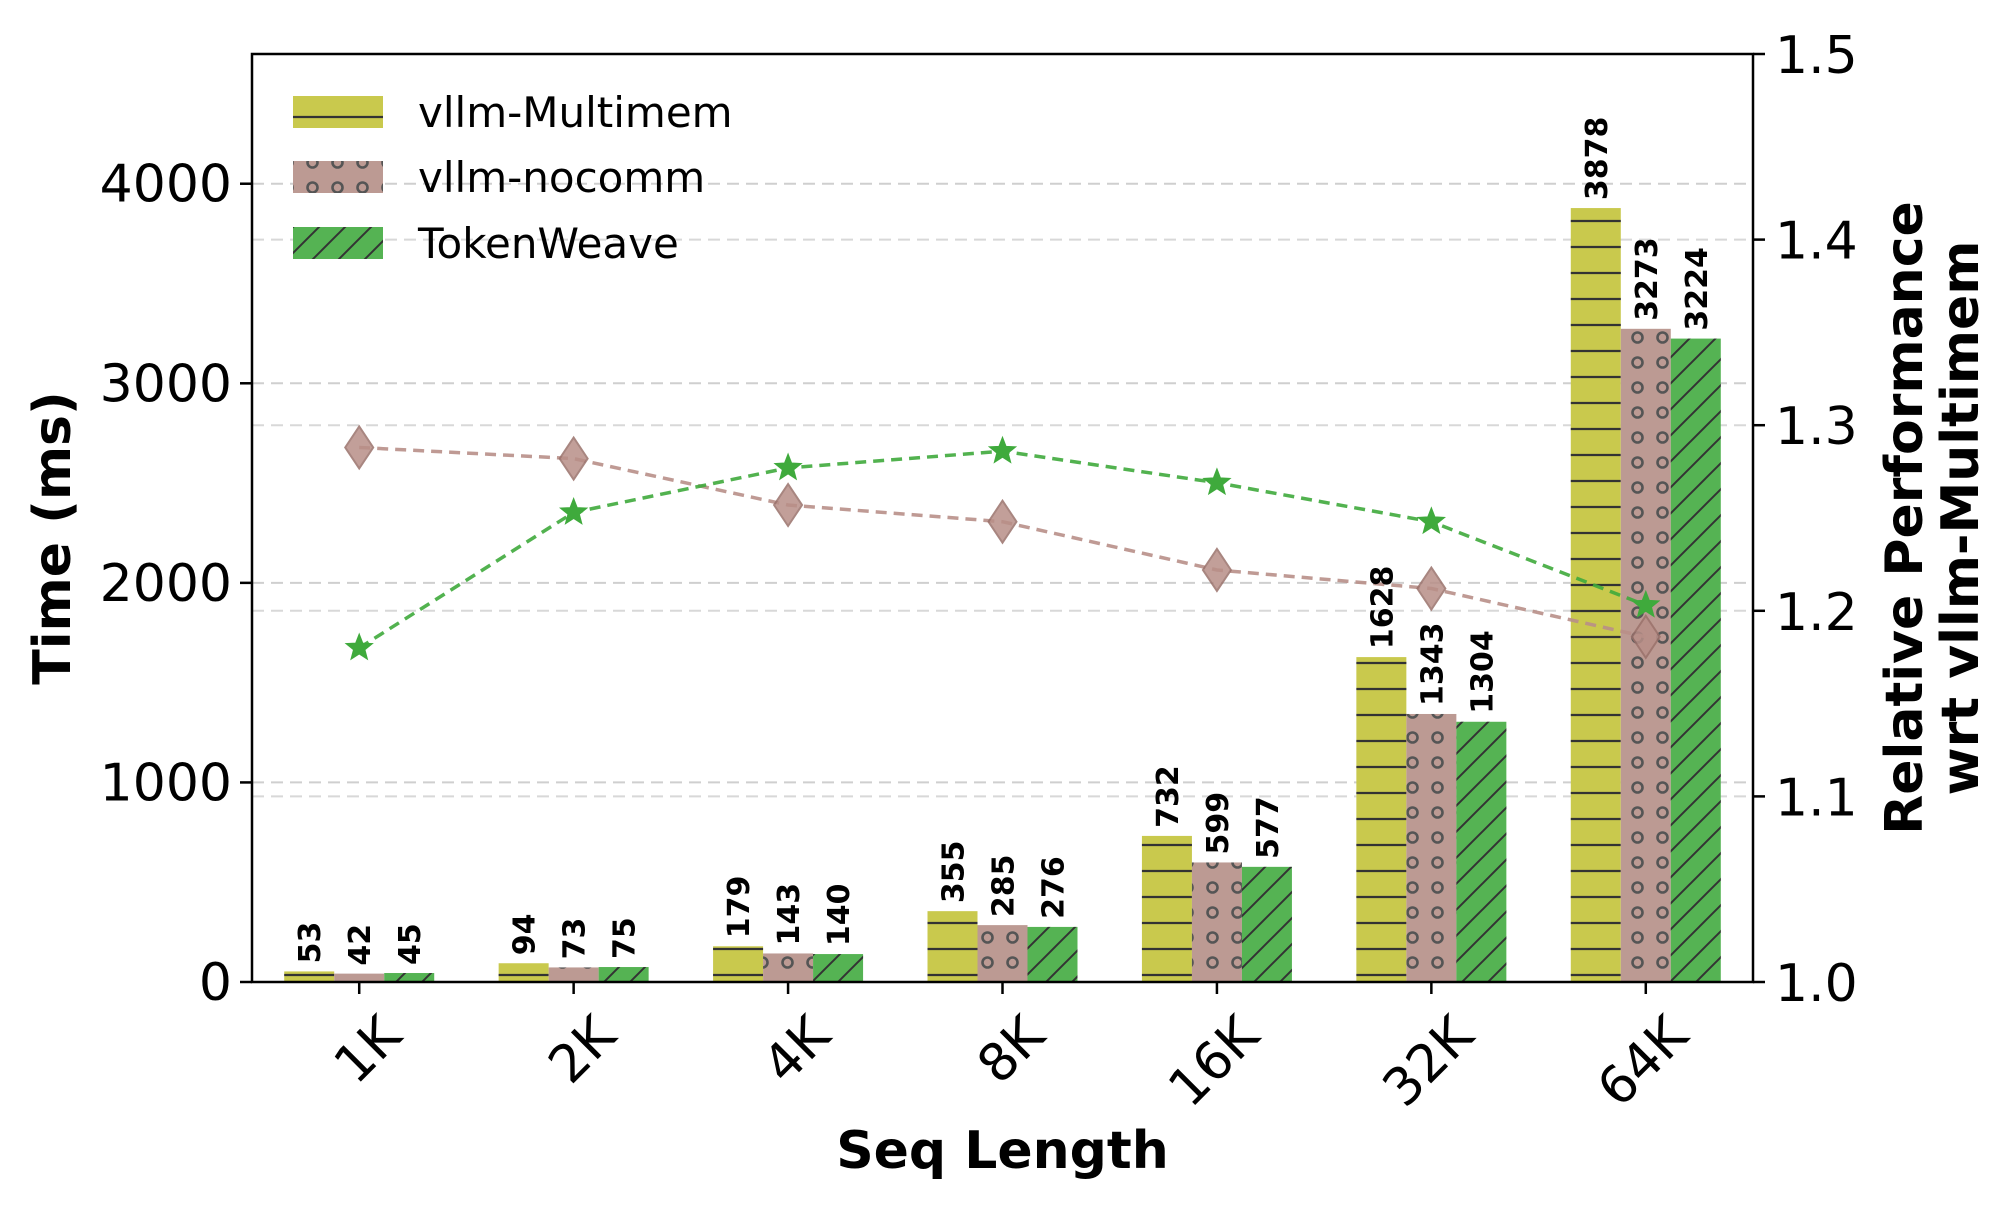  Describe the element at coordinates (1431, 520) in the screenshot. I see `marker-tokenweave-32K` at that location.